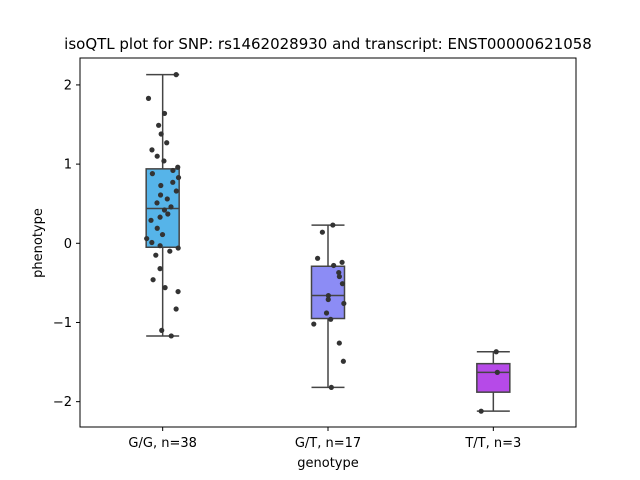  What do you see at coordinates (68, 165) in the screenshot?
I see `y-tick-label: 1` at bounding box center [68, 165].